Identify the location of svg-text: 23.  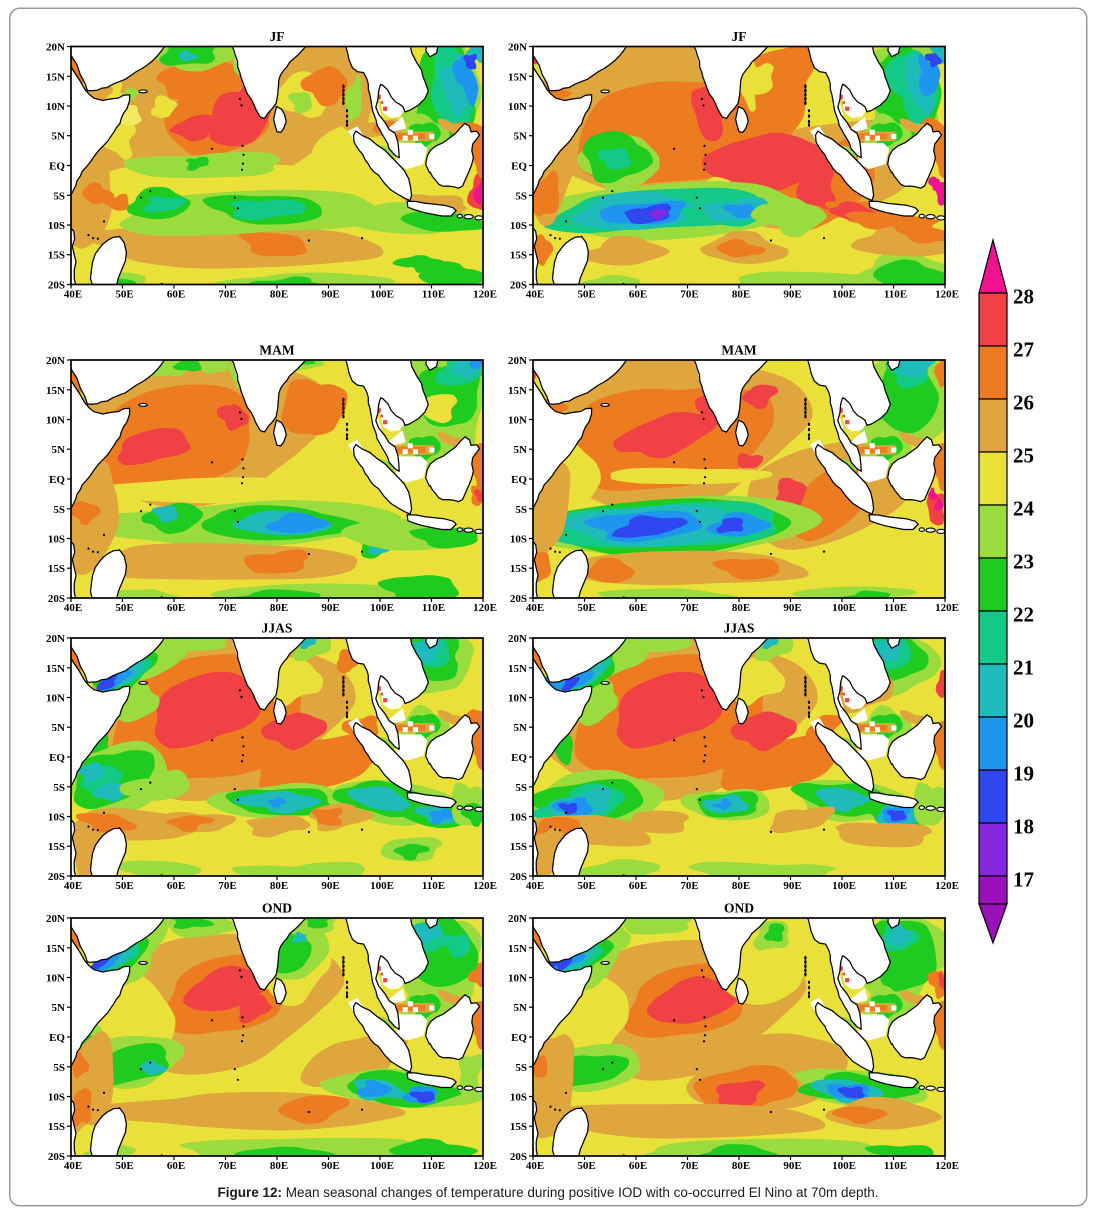
(1023, 562).